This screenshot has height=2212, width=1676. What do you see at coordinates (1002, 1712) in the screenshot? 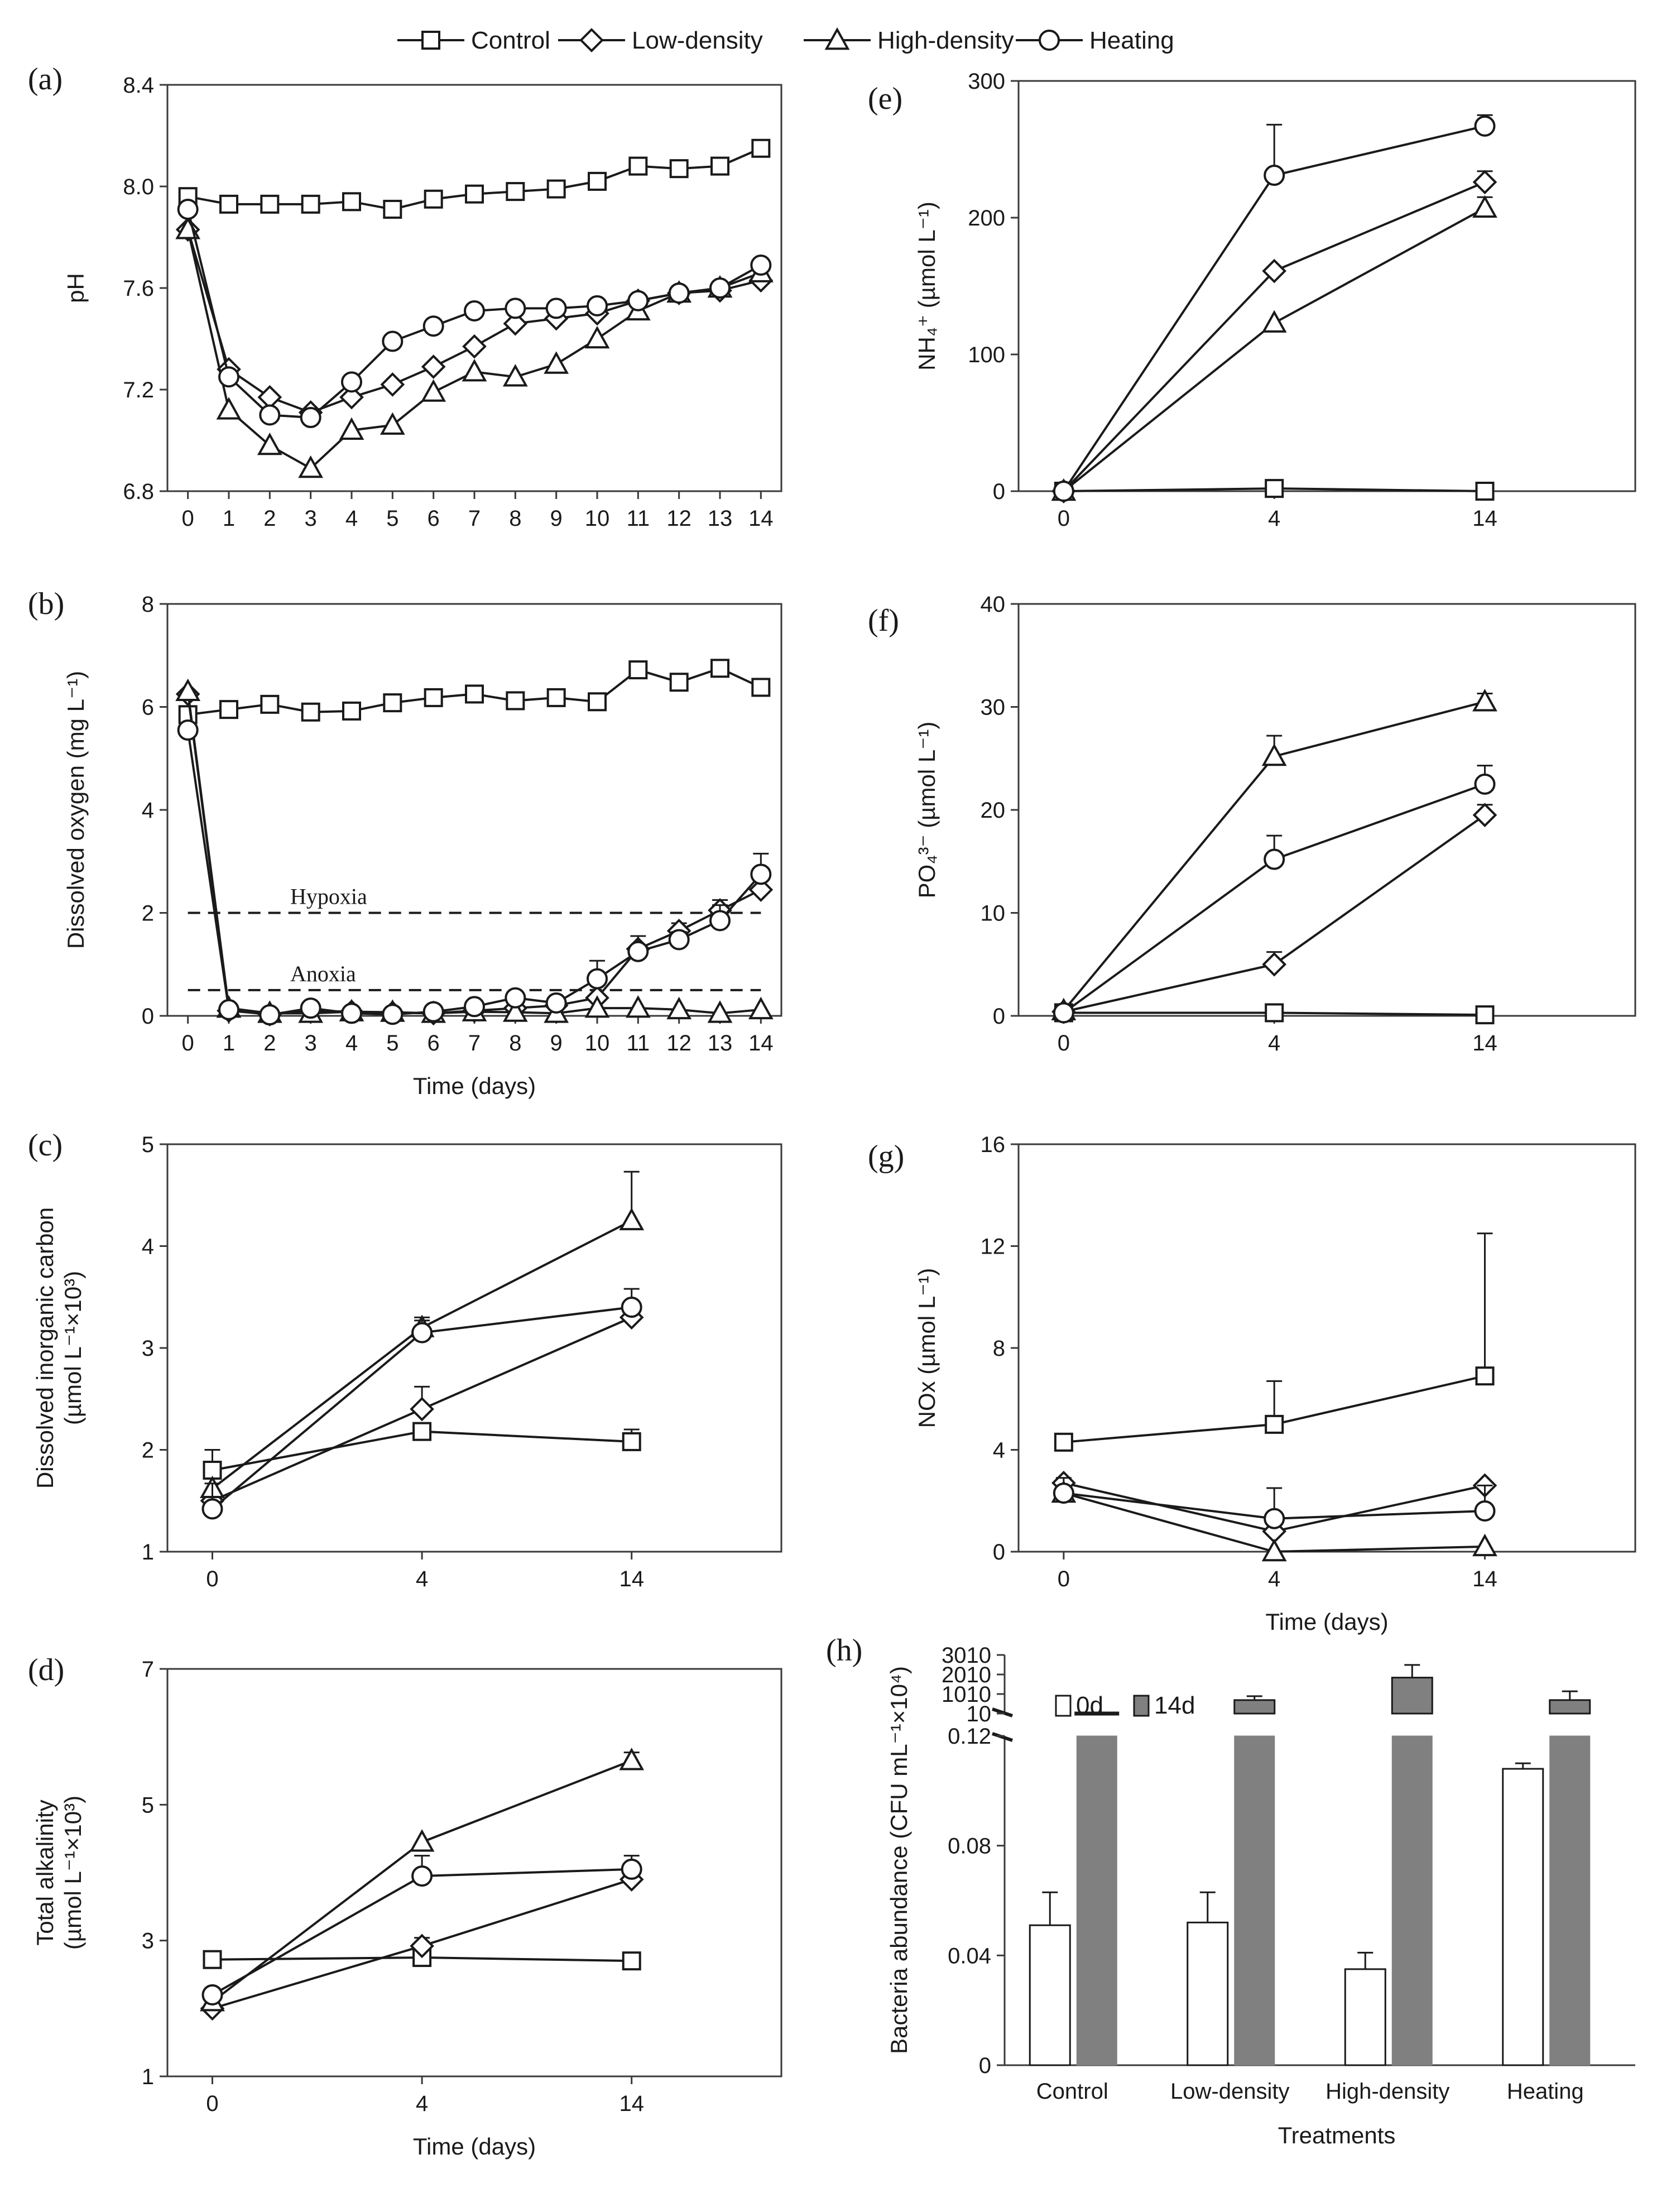
I see `axis-break-mark` at bounding box center [1002, 1712].